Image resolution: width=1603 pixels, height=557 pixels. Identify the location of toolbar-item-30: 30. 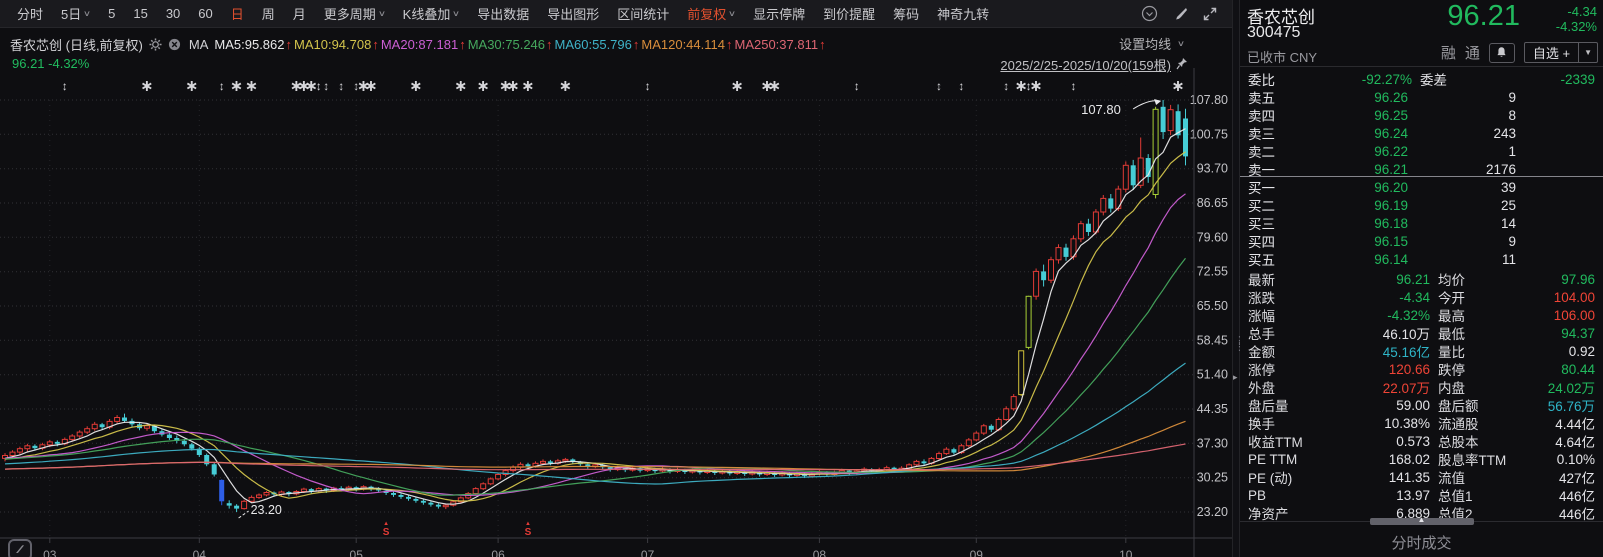
(173, 13).